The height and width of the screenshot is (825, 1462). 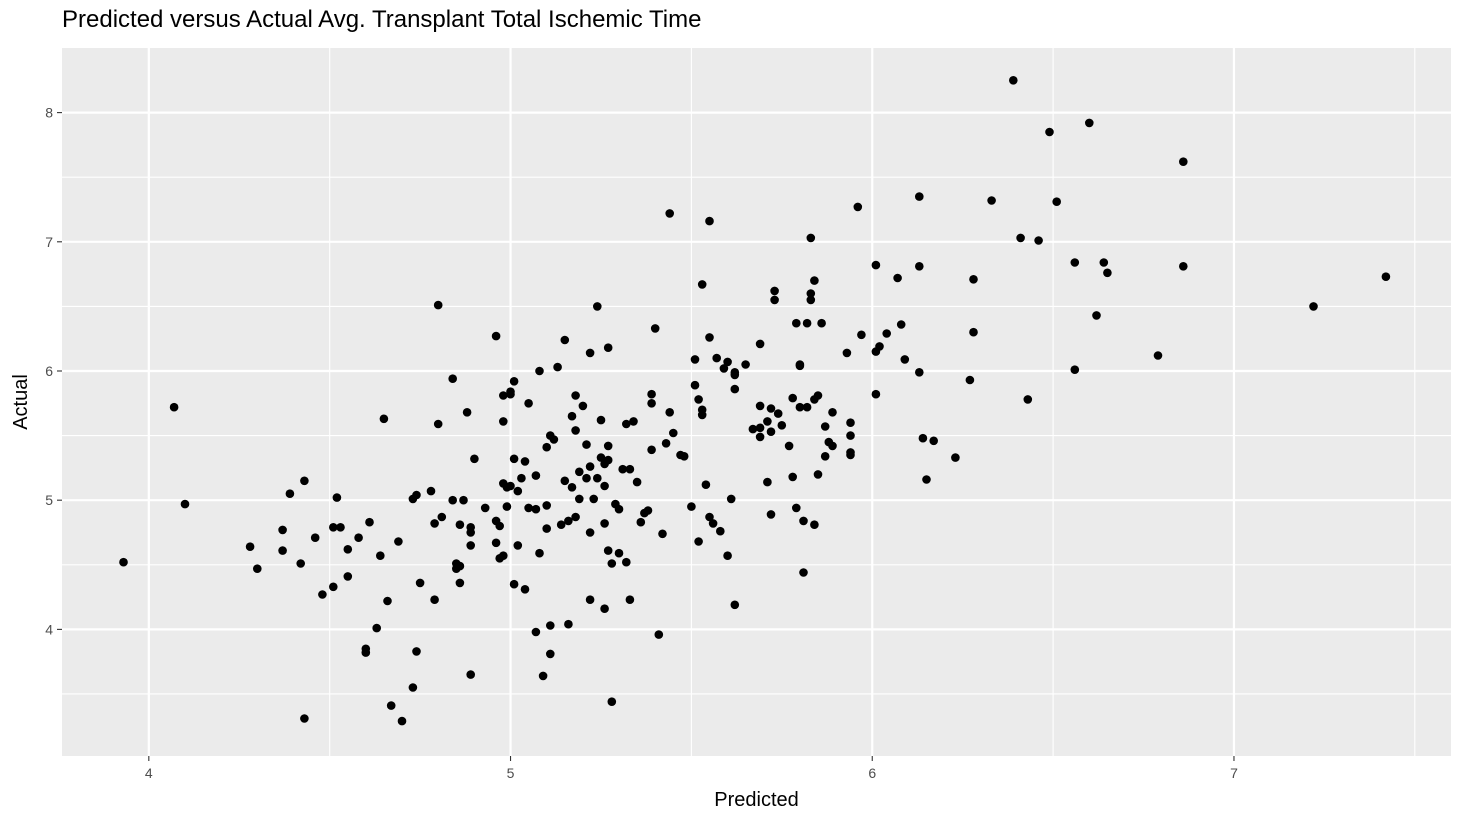 I want to click on x-axis-title: Predicted, so click(x=756, y=800).